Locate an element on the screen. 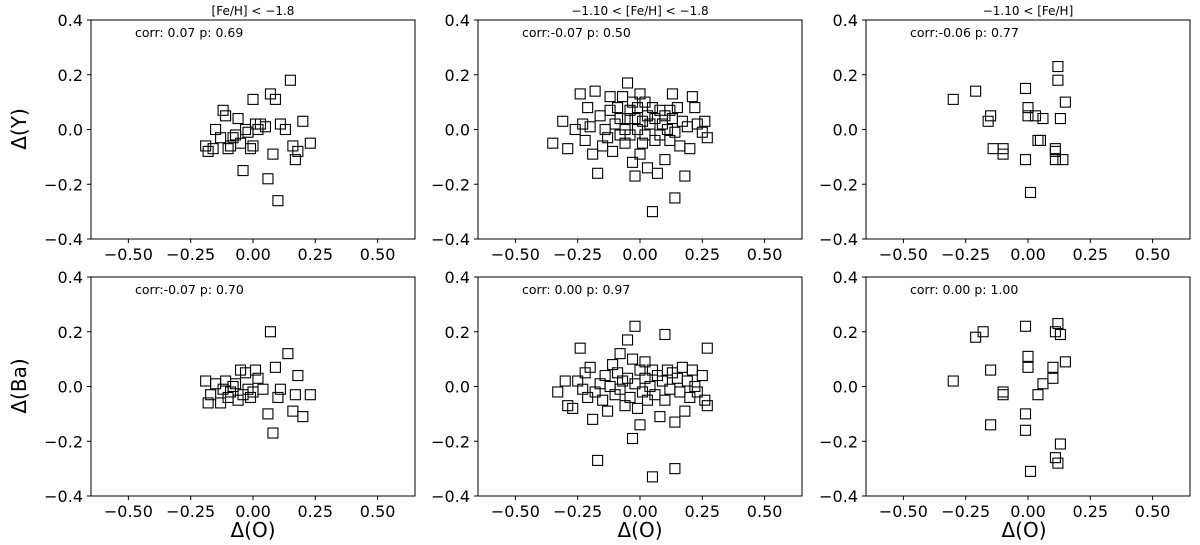 The width and height of the screenshot is (1200, 545). x-tick-label: 0.50 is located at coordinates (378, 254).